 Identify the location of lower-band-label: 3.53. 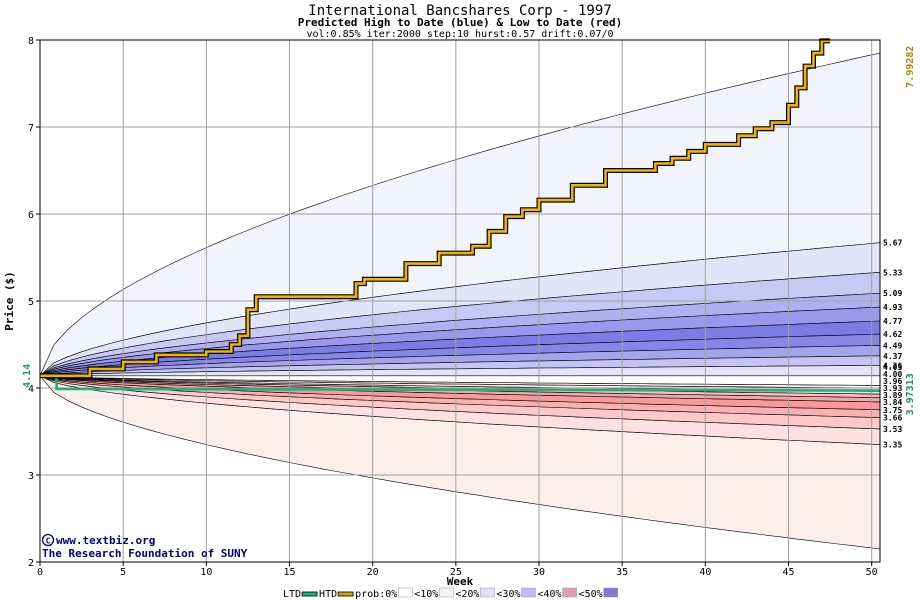
(892, 429).